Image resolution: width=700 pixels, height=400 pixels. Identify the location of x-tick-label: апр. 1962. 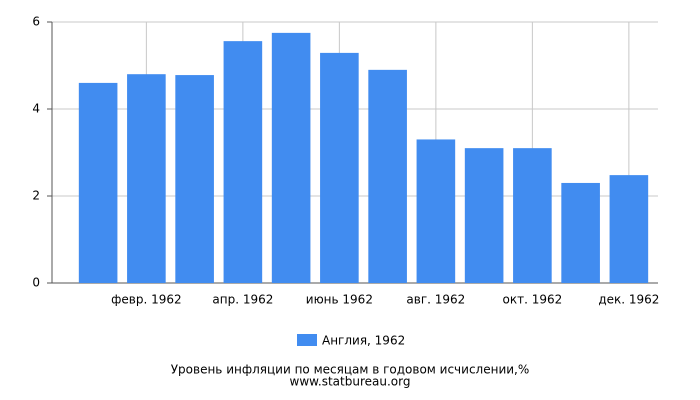
(242, 300).